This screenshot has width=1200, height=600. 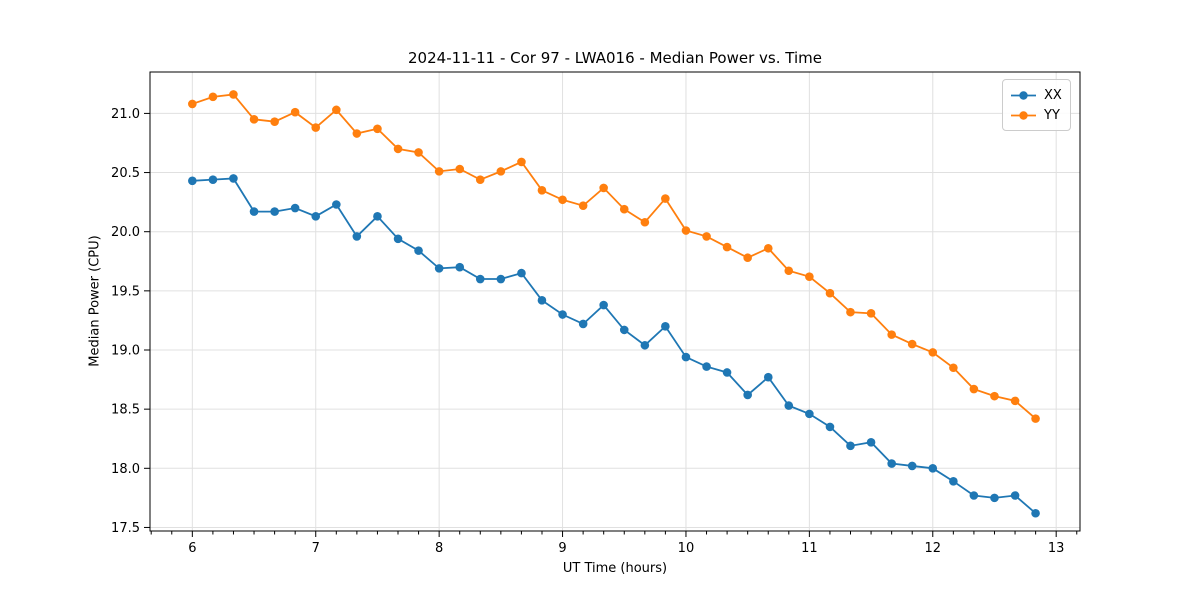 What do you see at coordinates (316, 548) in the screenshot?
I see `x-tick-label: 7` at bounding box center [316, 548].